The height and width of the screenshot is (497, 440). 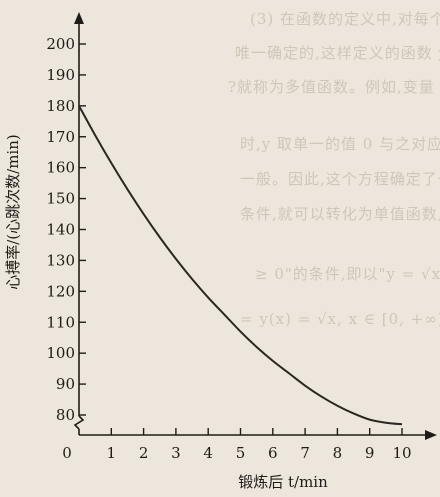 I want to click on x-tick-label: 1, so click(x=112, y=453).